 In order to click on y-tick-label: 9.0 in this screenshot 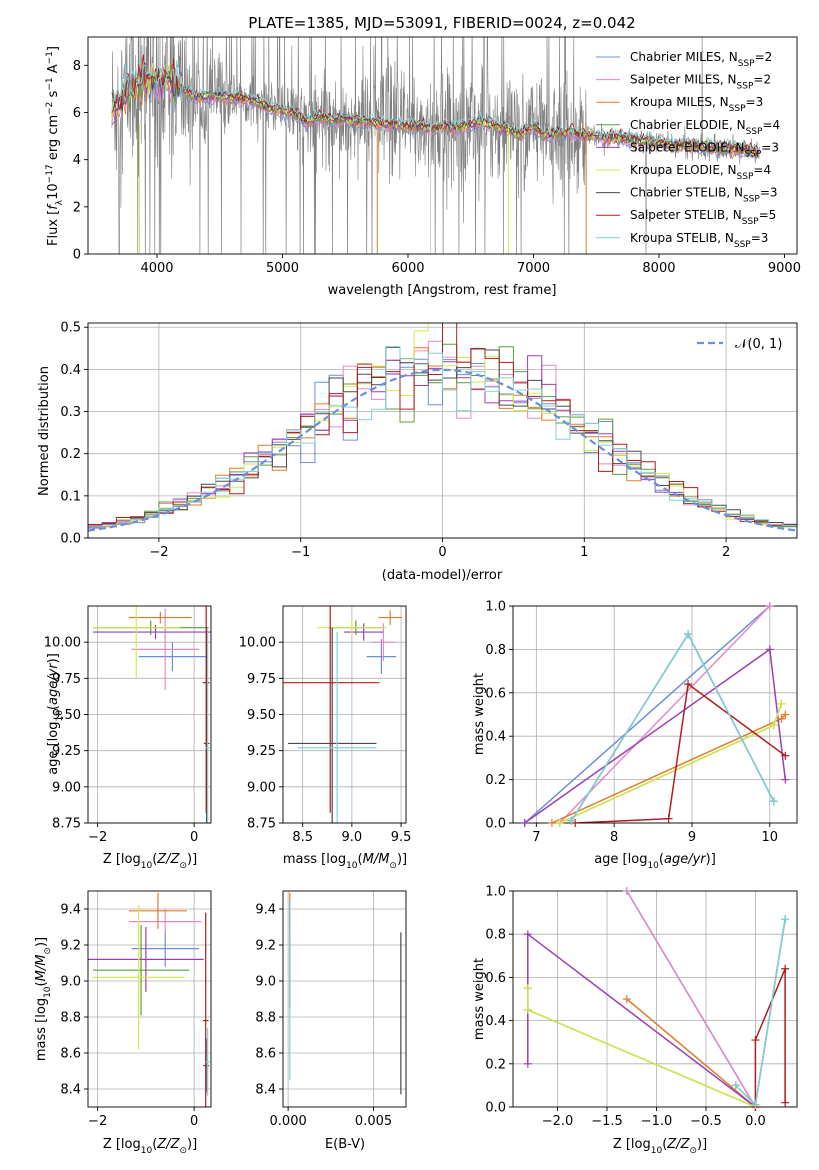, I will do `click(70, 982)`.